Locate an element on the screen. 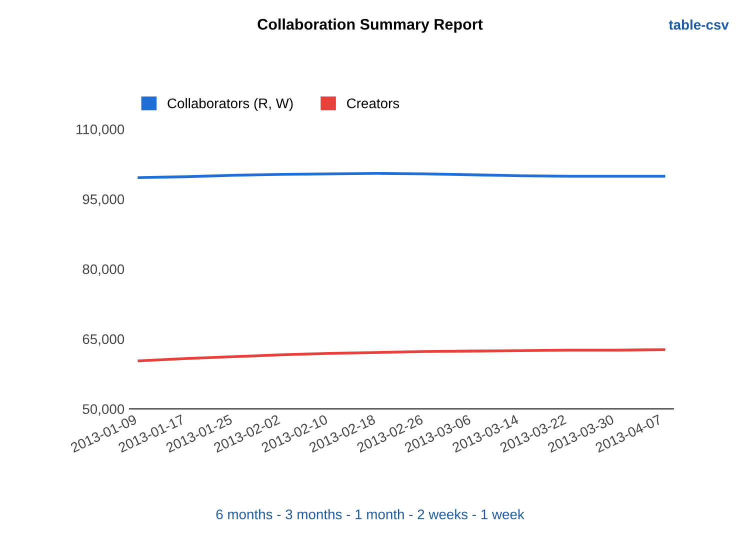 This screenshot has height=538, width=740. y-tick-label: 80,000 is located at coordinates (103, 270).